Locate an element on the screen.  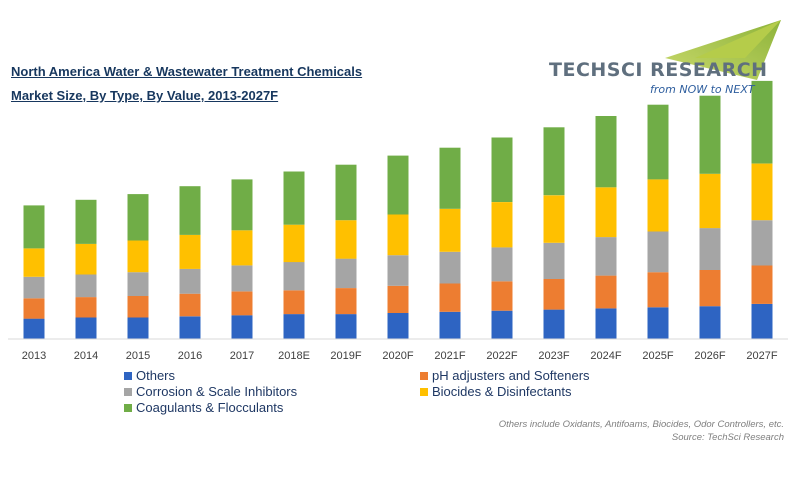
bar-segment-2014-s2 is located at coordinates (86, 286).